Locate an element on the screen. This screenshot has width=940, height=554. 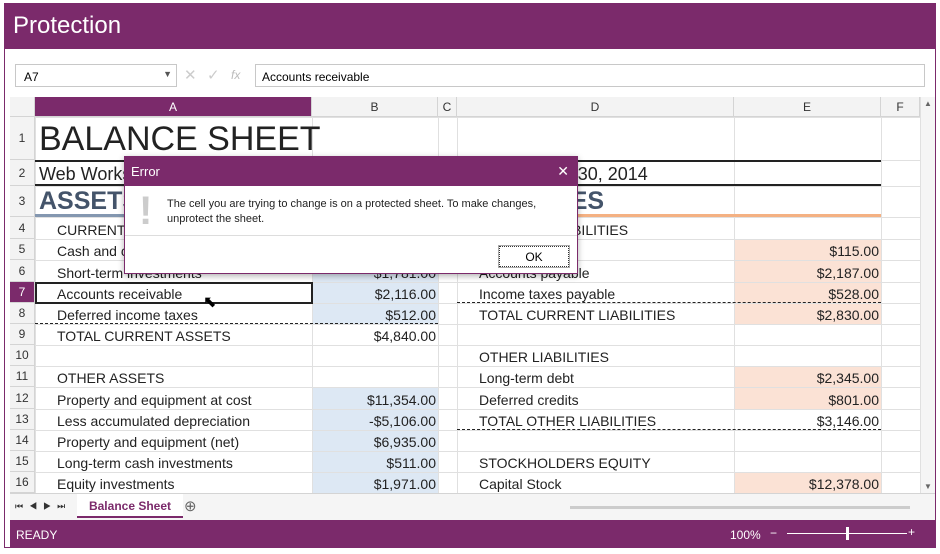
cell: $12,378.00 is located at coordinates (843, 484).